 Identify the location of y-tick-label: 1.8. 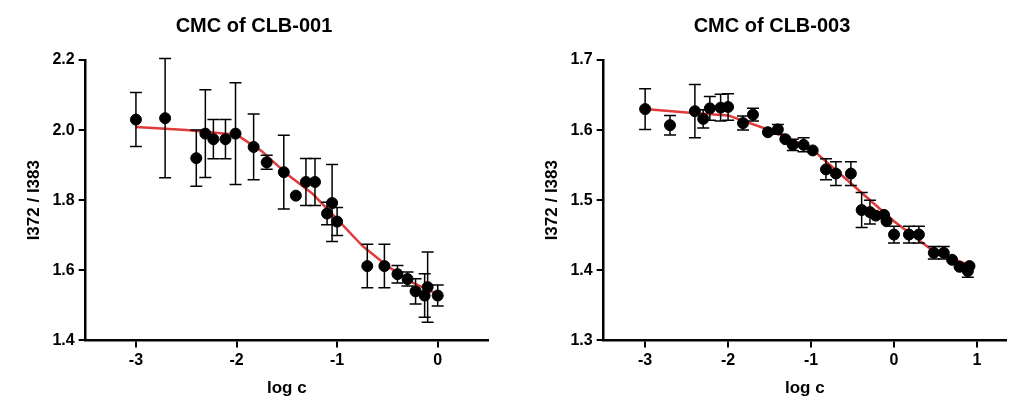
(63, 199).